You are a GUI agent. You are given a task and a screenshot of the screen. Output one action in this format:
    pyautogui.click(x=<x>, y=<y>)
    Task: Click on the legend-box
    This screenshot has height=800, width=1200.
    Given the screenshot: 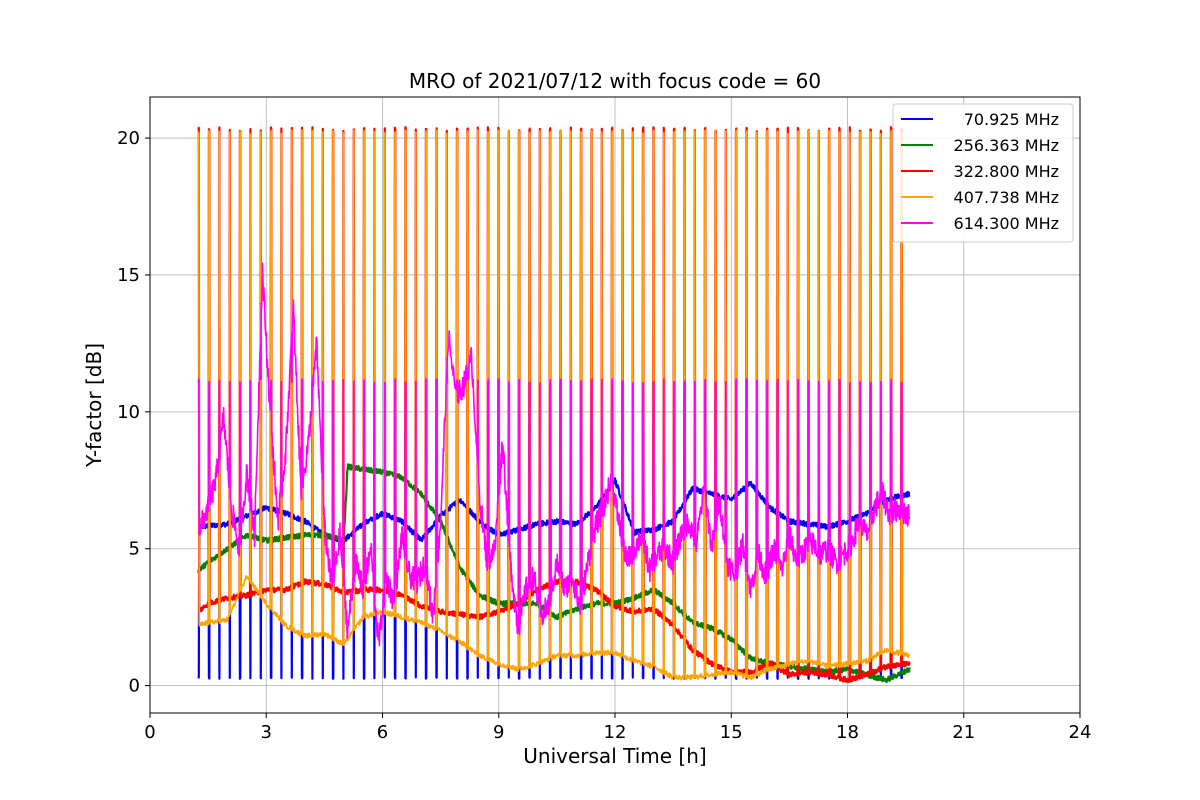 What is the action you would take?
    pyautogui.click(x=983, y=173)
    